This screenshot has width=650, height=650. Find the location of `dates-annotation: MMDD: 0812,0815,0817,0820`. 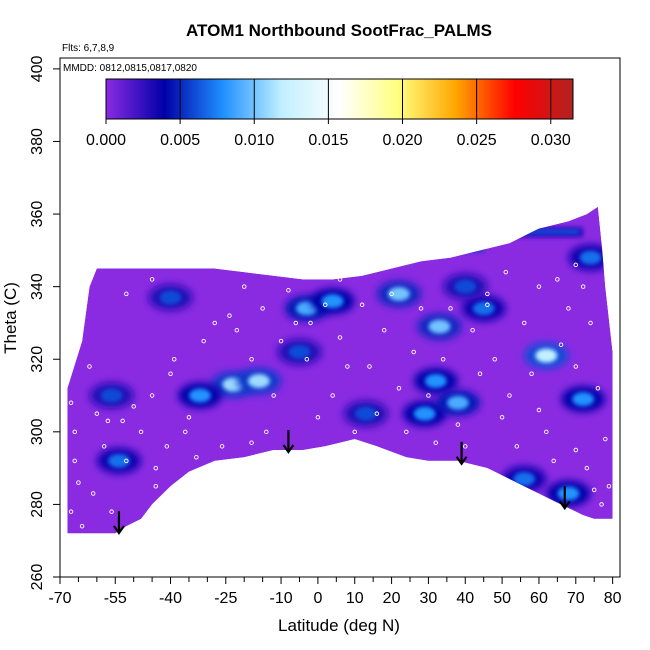

dates-annotation: MMDD: 0812,0815,0817,0820 is located at coordinates (130, 68).